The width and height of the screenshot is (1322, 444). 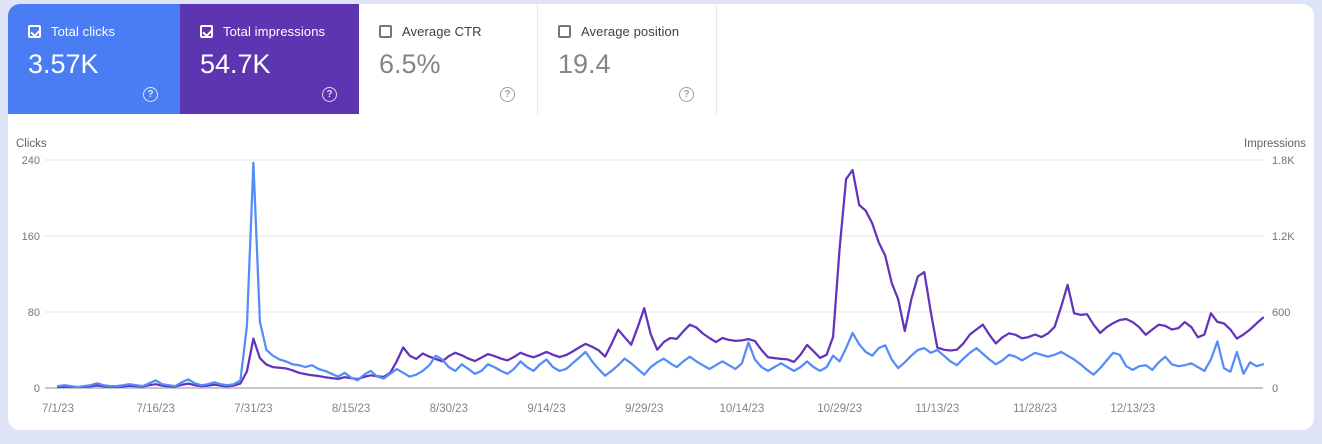 I want to click on card-head: Total clicks, so click(x=98, y=31).